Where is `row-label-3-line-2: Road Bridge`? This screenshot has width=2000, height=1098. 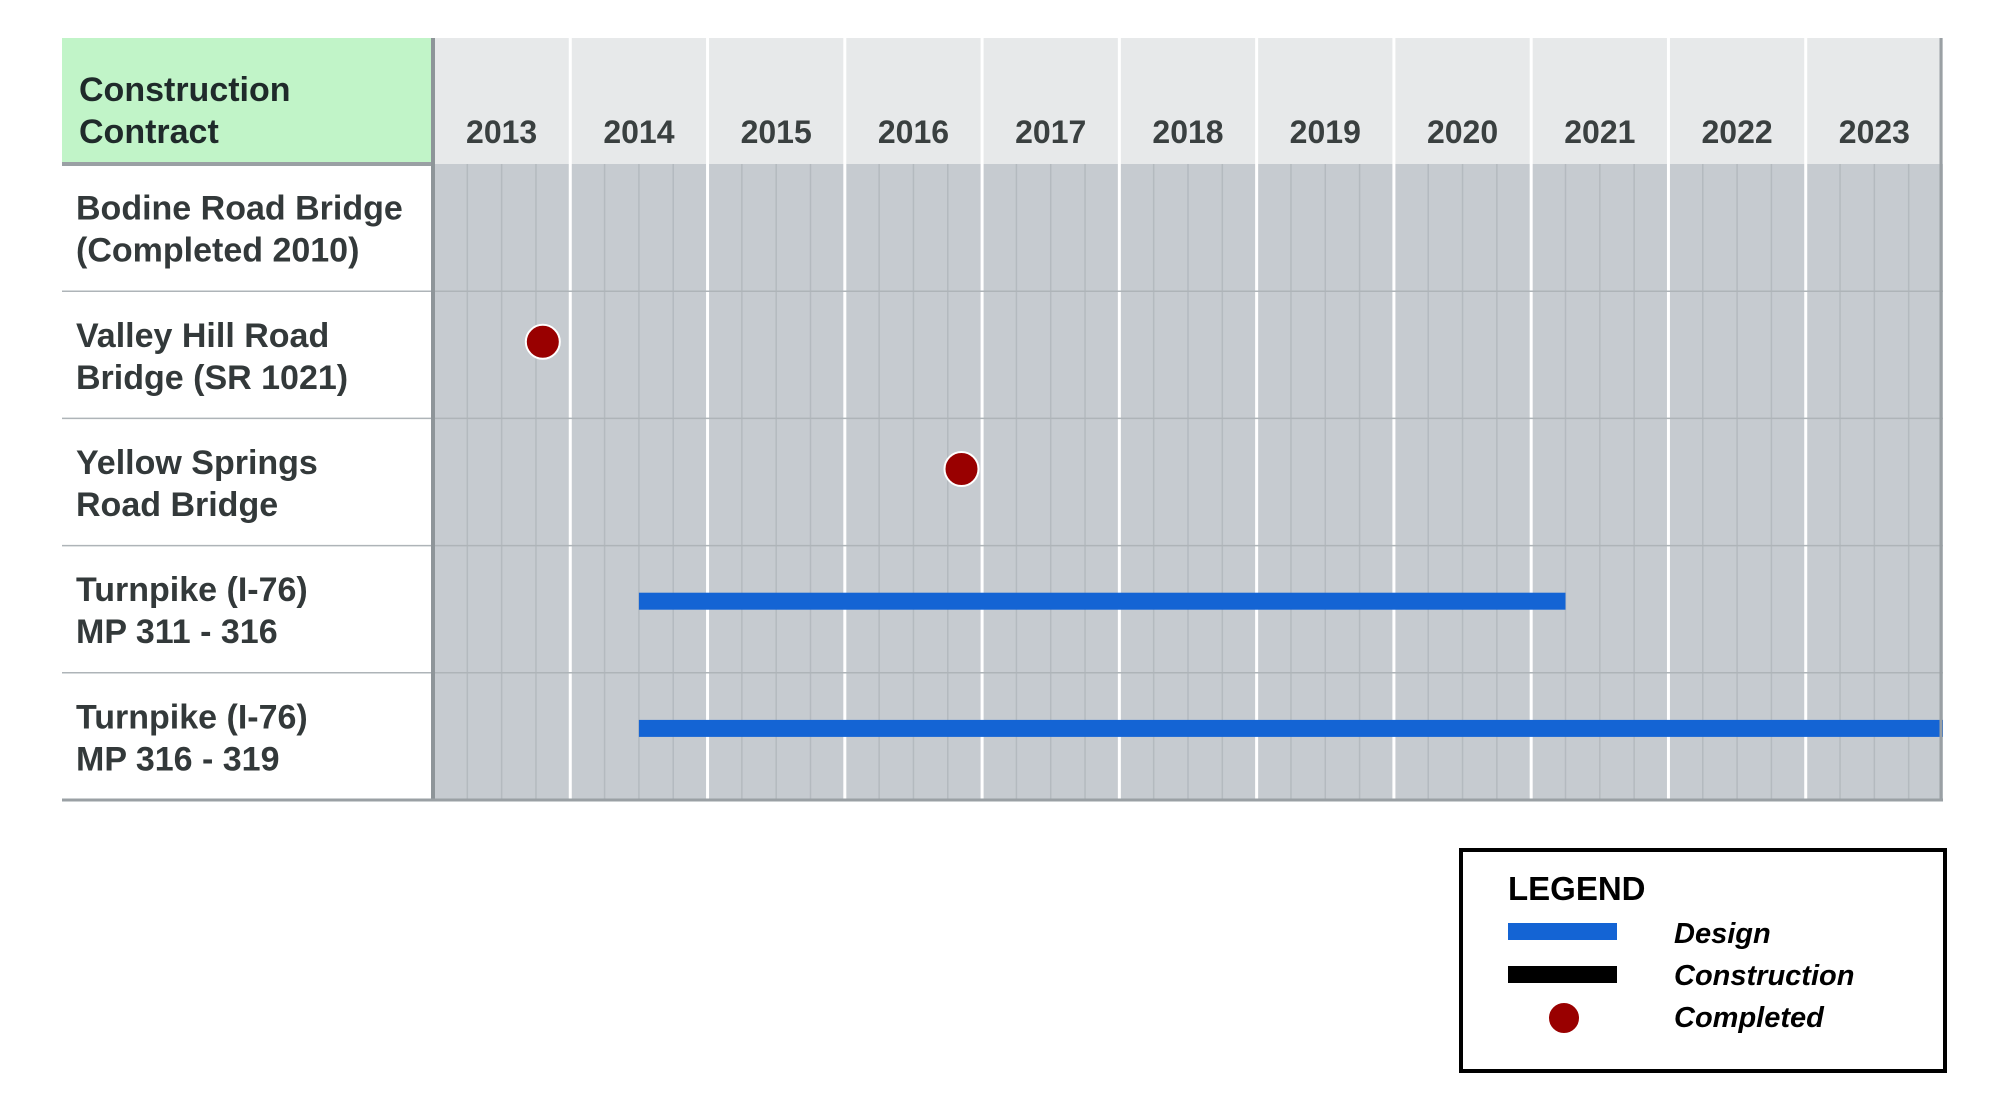
row-label-3-line-2: Road Bridge is located at coordinates (177, 505).